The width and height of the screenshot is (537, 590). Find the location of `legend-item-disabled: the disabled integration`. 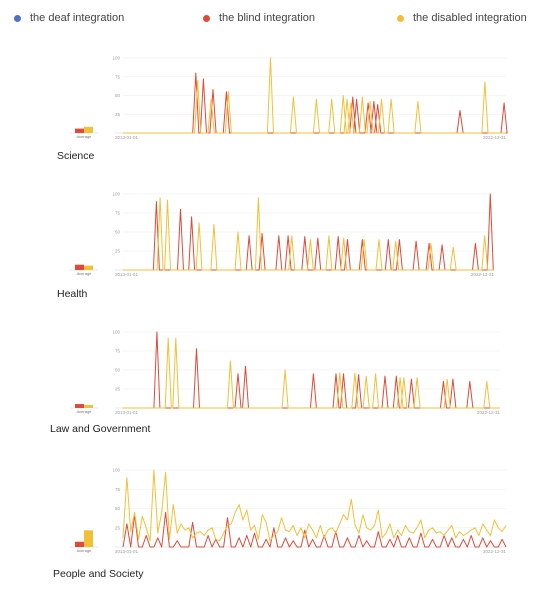

legend-item-disabled: the disabled integration is located at coordinates (462, 18).